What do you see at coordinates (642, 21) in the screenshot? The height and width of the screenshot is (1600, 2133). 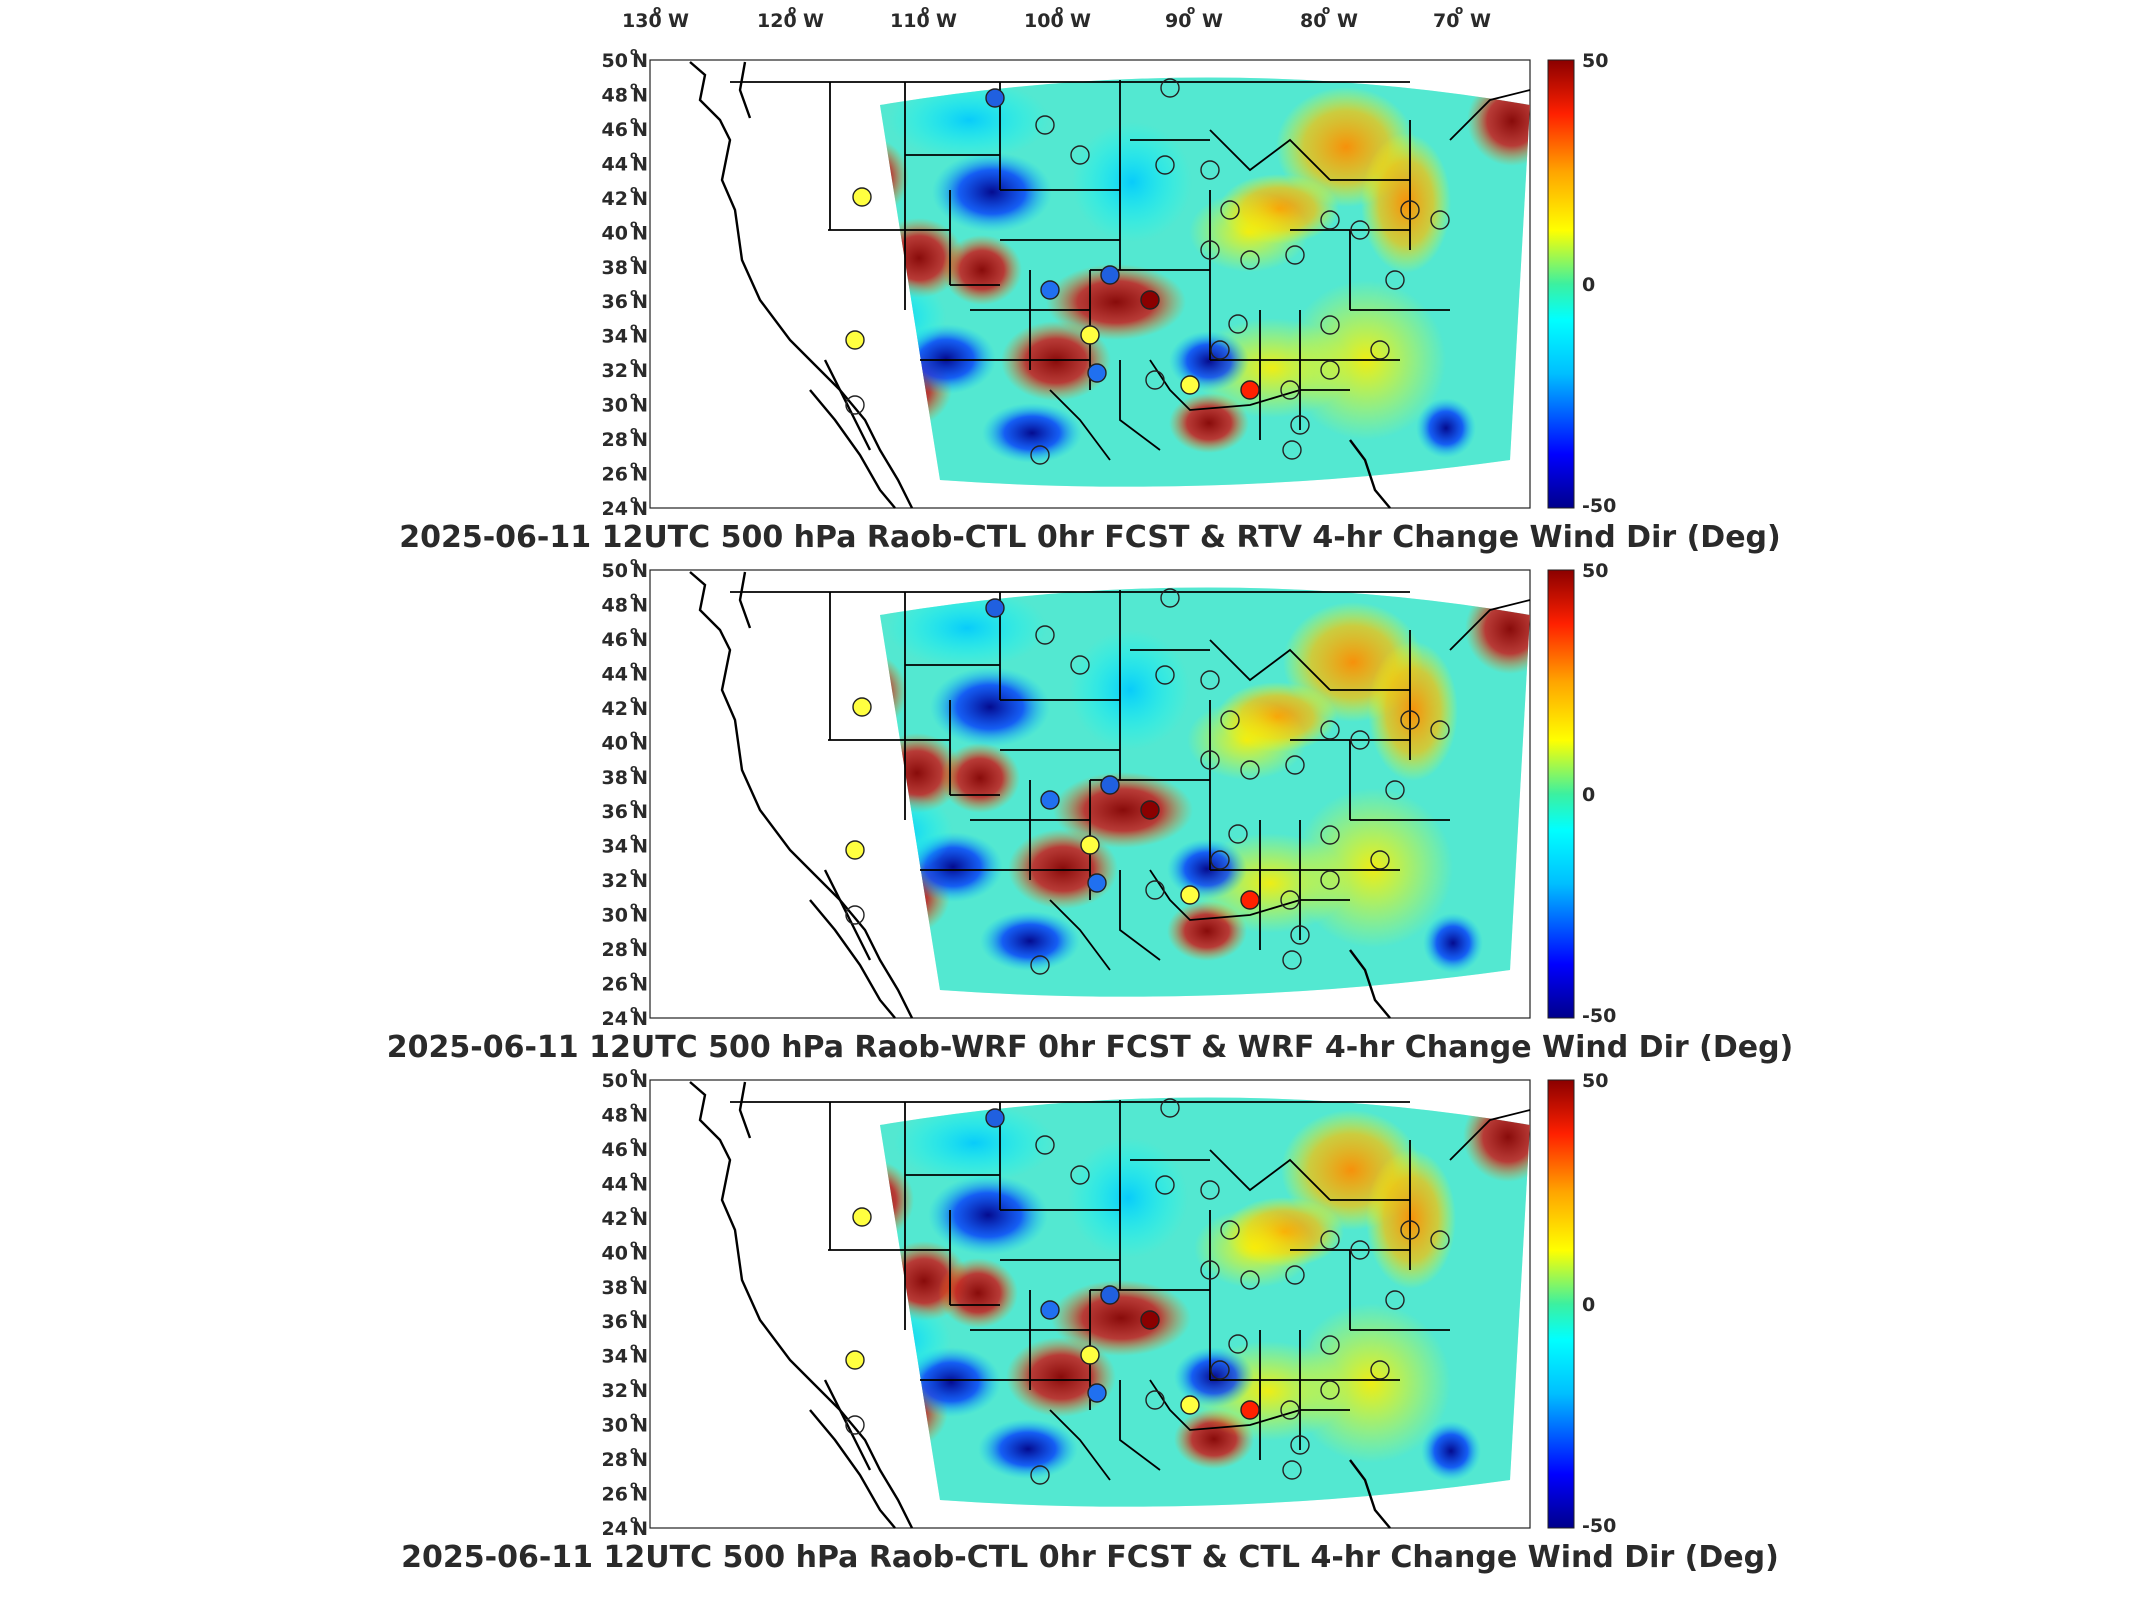 I see `lon-deg: 130` at bounding box center [642, 21].